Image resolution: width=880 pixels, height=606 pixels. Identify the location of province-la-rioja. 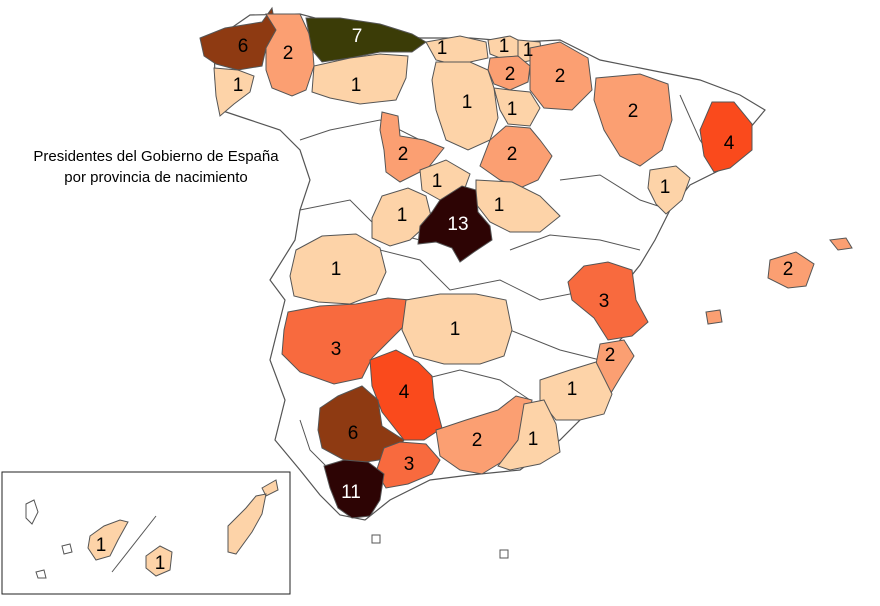
(517, 107).